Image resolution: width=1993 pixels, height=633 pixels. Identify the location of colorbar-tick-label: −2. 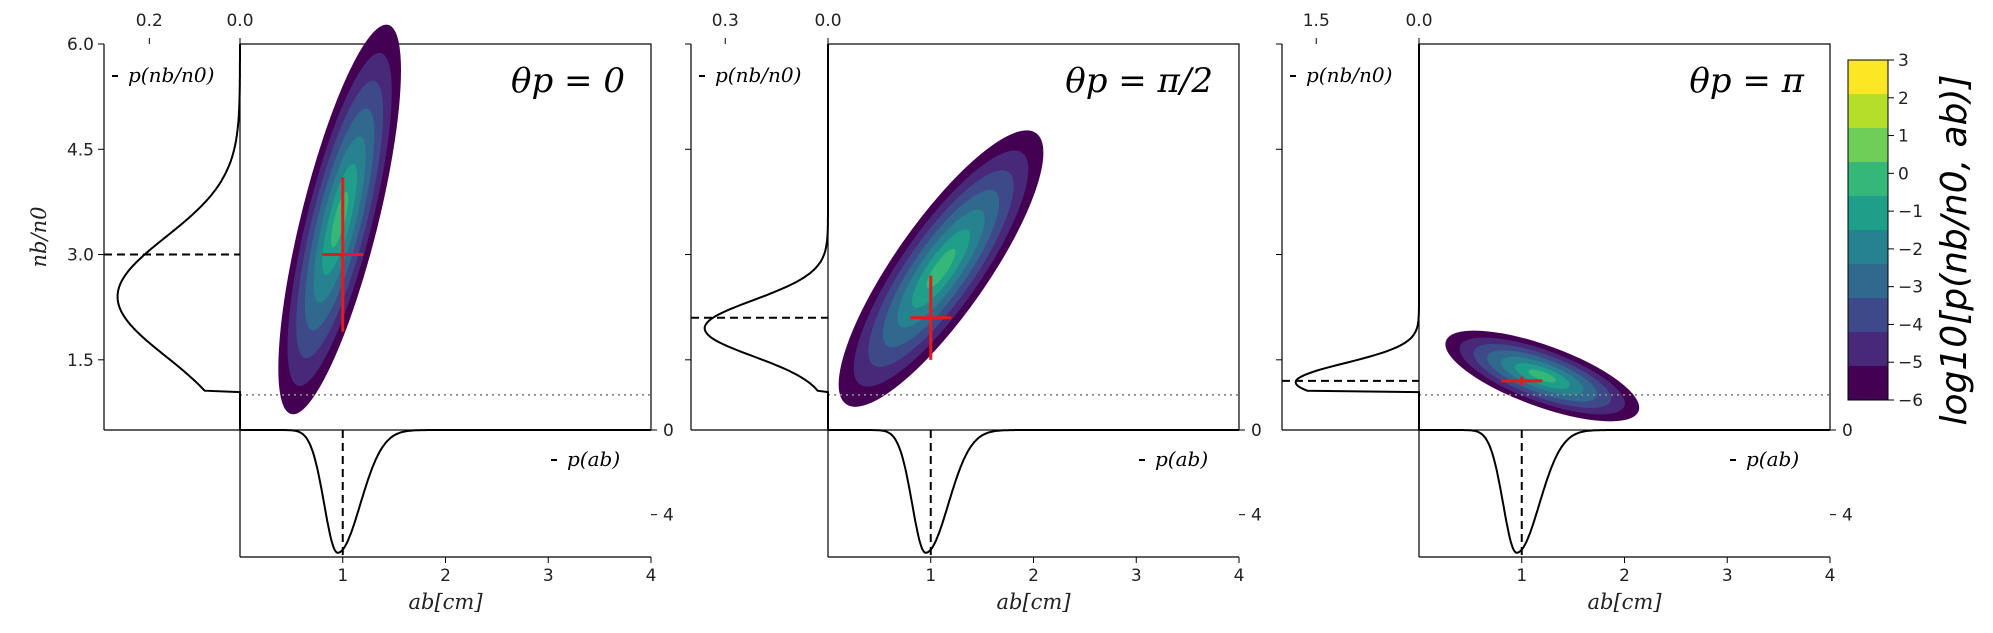
(1910, 250).